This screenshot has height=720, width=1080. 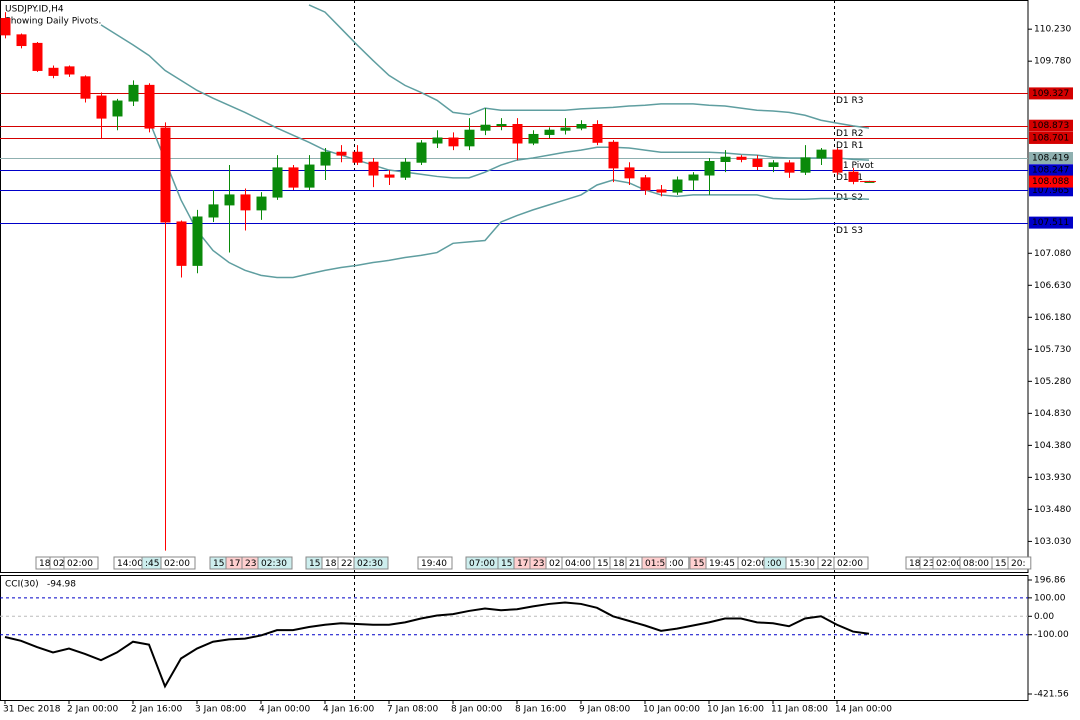 What do you see at coordinates (850, 146) in the screenshot?
I see `pivot-label: D1 R1` at bounding box center [850, 146].